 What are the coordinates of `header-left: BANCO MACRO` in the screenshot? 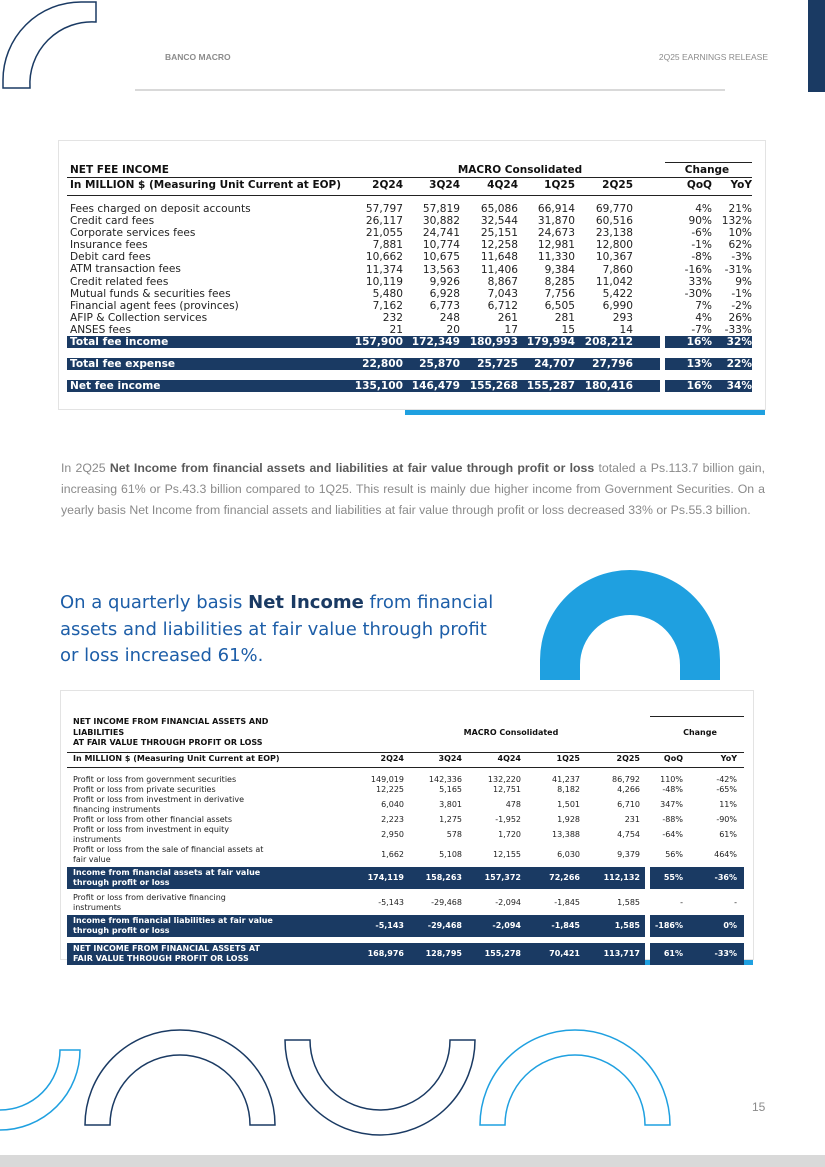 It's located at (198, 57).